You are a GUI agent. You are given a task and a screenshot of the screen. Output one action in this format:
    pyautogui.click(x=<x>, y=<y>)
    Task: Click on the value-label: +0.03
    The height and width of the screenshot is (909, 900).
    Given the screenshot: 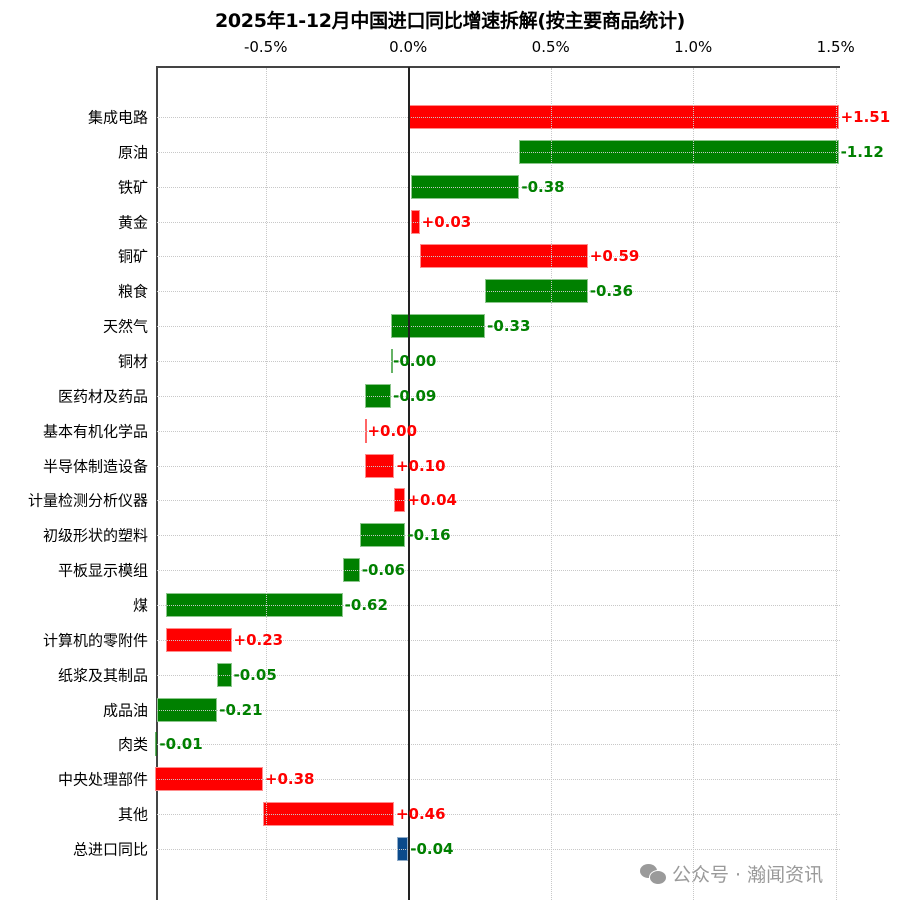 What is the action you would take?
    pyautogui.click(x=446, y=221)
    